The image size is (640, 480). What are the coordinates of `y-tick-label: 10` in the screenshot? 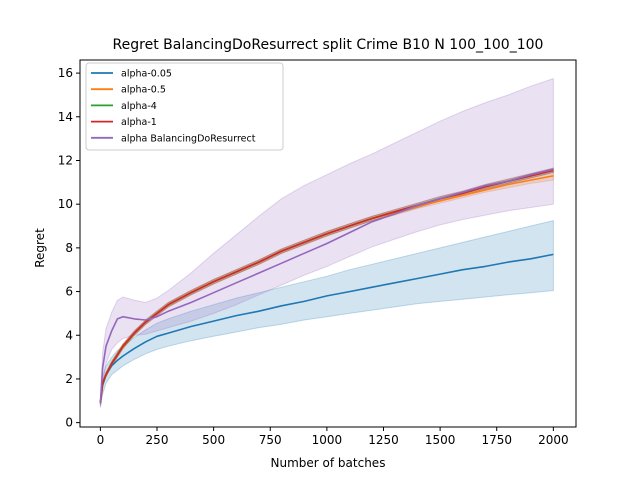 It's located at (65, 204).